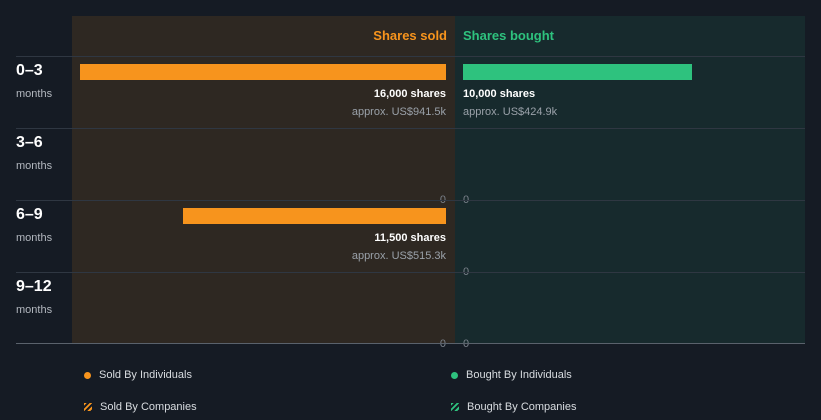 The height and width of the screenshot is (420, 821). I want to click on sold-shares-label: 16,000 shares, so click(409, 94).